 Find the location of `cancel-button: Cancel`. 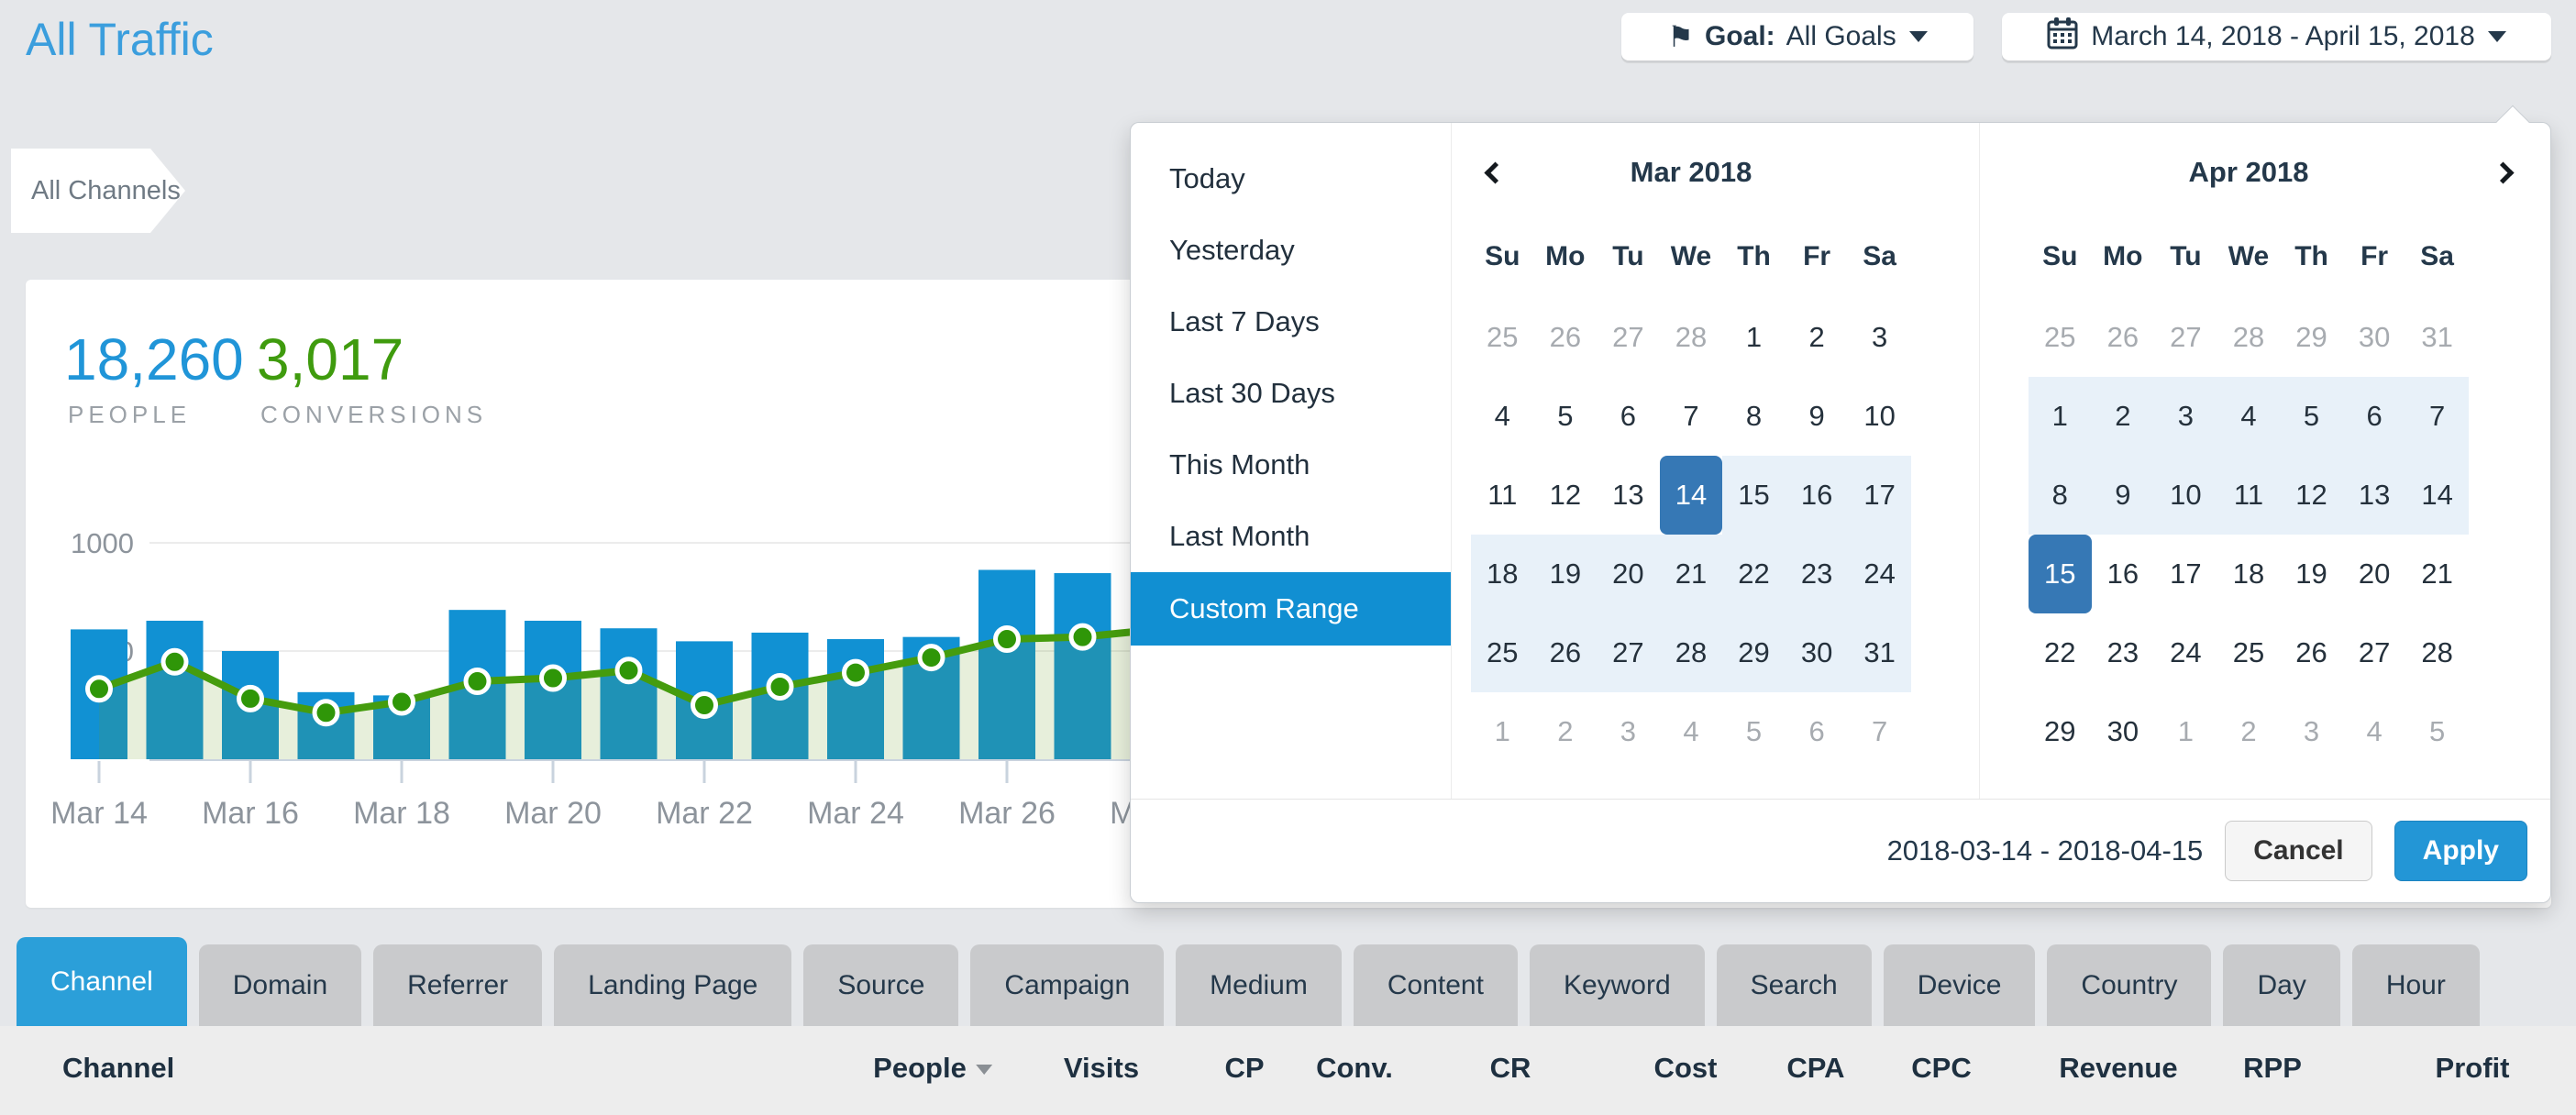

cancel-button: Cancel is located at coordinates (2298, 851).